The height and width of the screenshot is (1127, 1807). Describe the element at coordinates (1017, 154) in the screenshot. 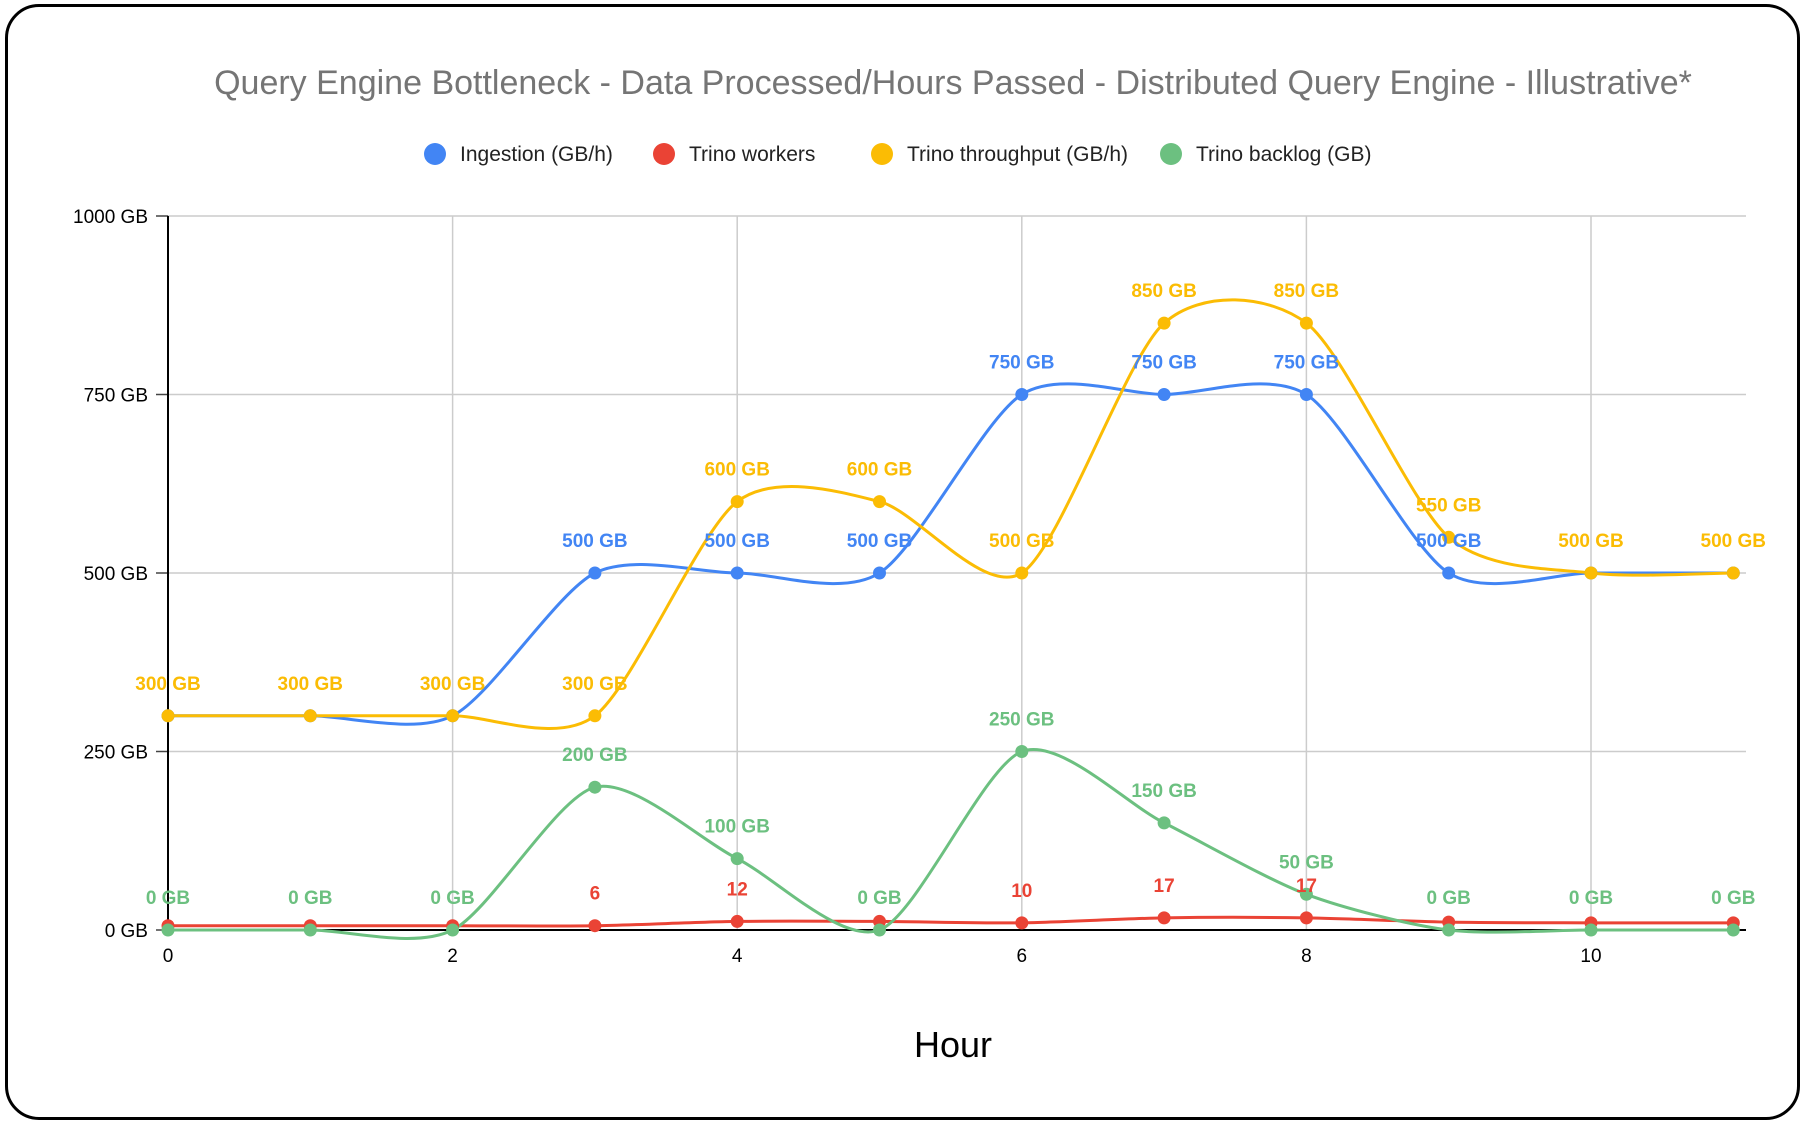

I see `legend-label: Trino throughput (GB/h)` at that location.